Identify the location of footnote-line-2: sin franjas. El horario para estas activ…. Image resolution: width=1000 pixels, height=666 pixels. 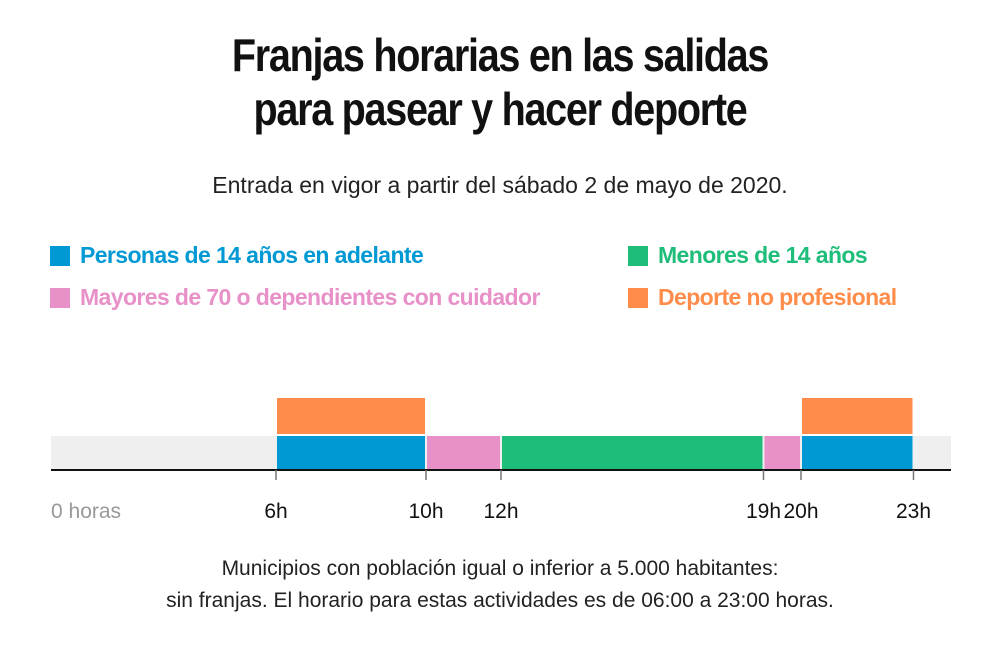
(500, 600).